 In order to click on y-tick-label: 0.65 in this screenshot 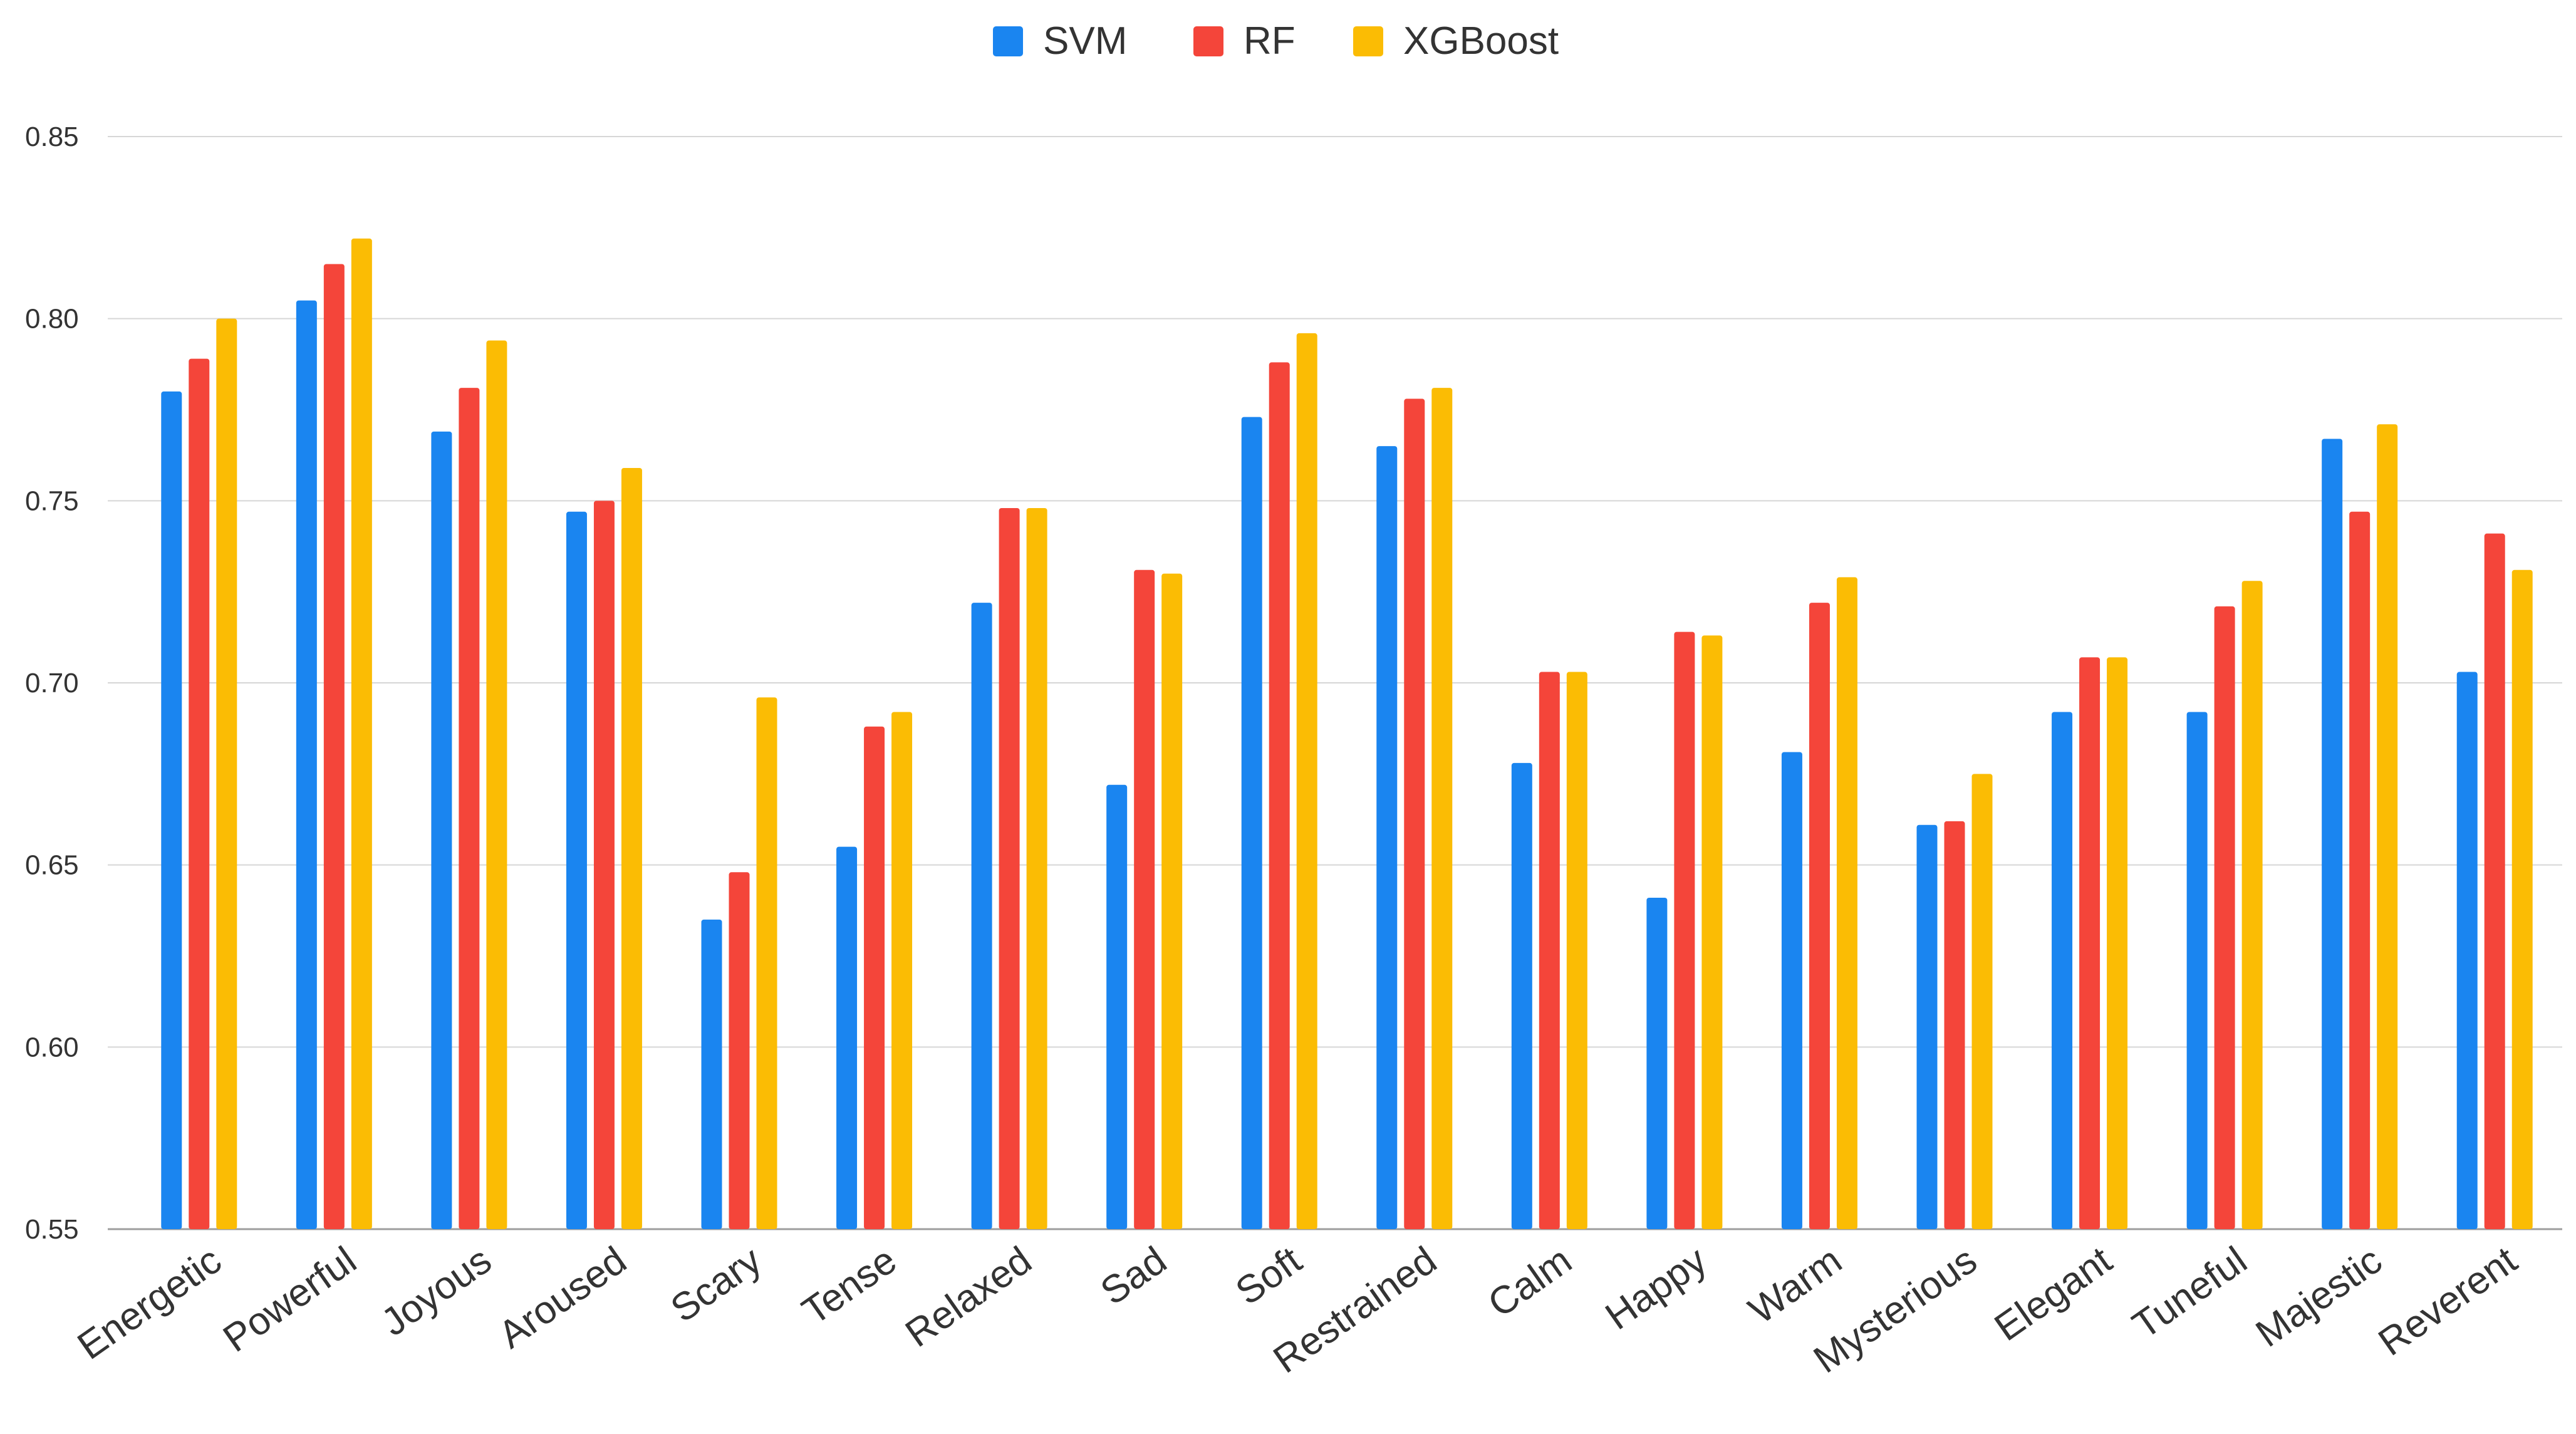, I will do `click(52, 865)`.